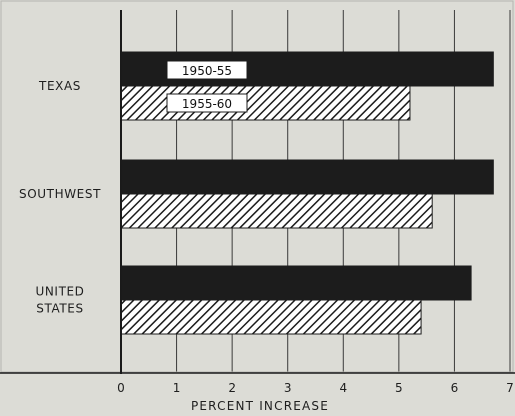 The image size is (515, 416). Describe the element at coordinates (288, 388) in the screenshot. I see `x-tick-label-3: 3` at that location.